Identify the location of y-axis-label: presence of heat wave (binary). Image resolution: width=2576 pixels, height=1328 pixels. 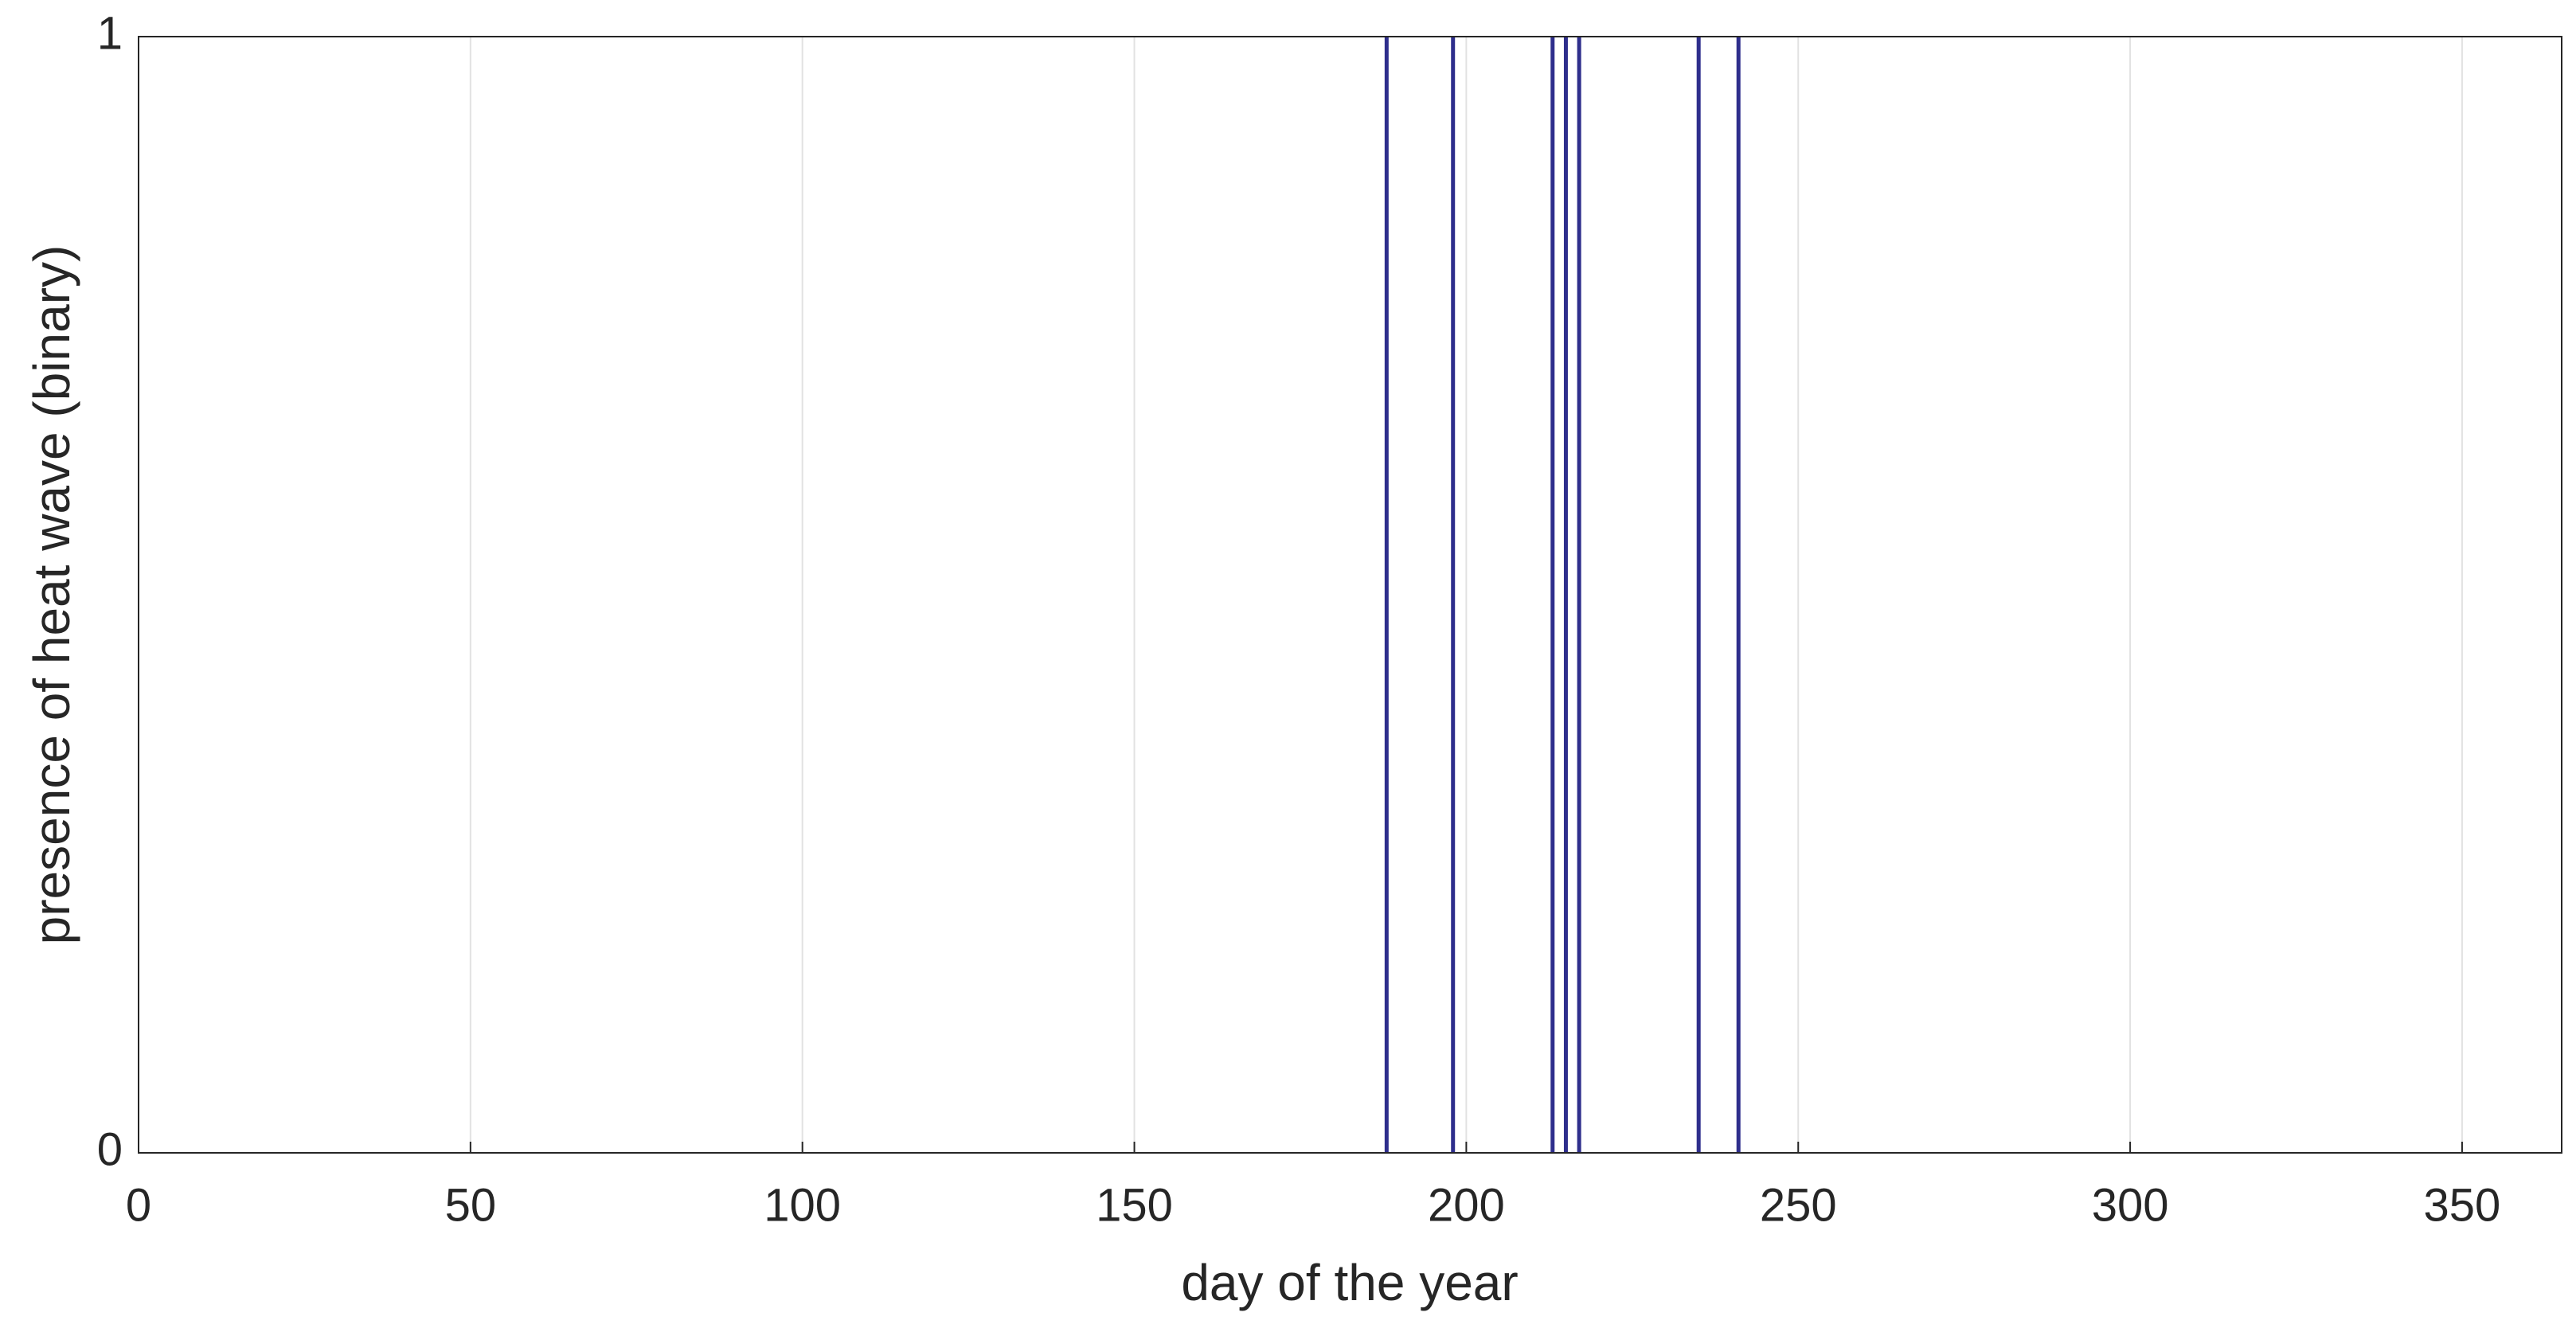
(52, 595).